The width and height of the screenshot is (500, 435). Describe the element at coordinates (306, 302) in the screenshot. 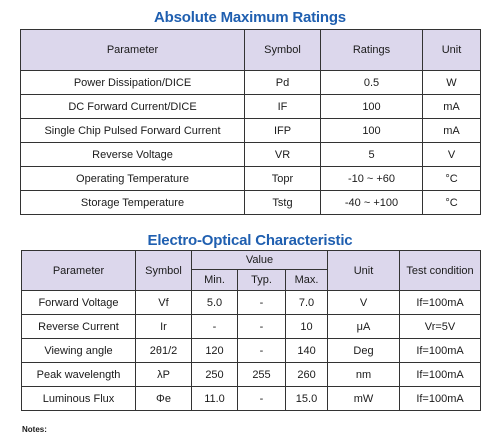

I see `cell-max: 7.0` at that location.